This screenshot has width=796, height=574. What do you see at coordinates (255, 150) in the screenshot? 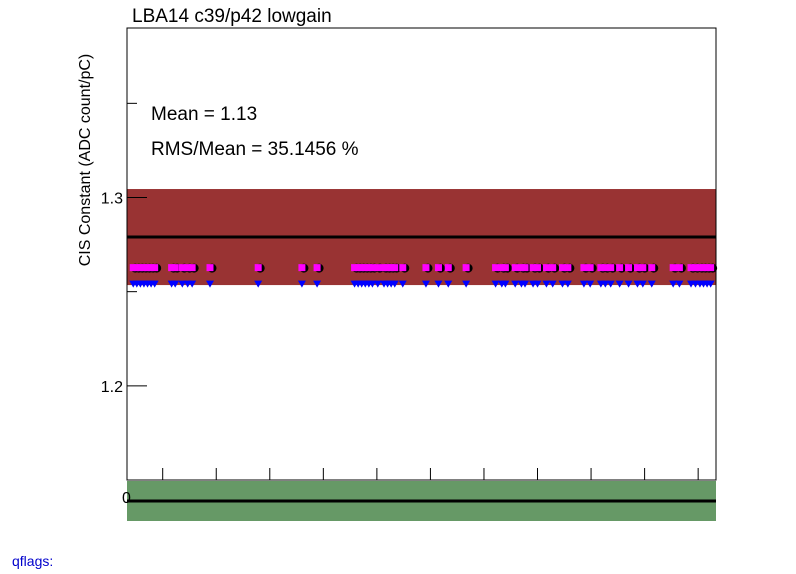
I see `rms-stat: RMS/Mean = 35.1456 %` at bounding box center [255, 150].